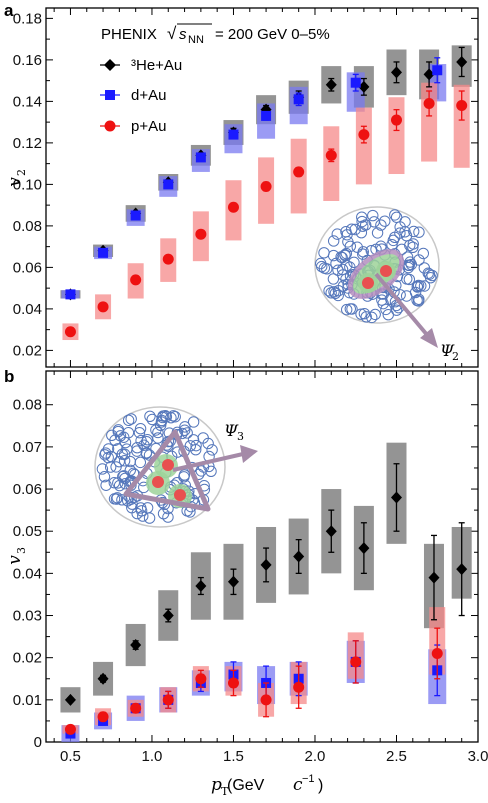 The height and width of the screenshot is (803, 488). Describe the element at coordinates (160, 467) in the screenshot. I see `nucleus-outline-b` at that location.